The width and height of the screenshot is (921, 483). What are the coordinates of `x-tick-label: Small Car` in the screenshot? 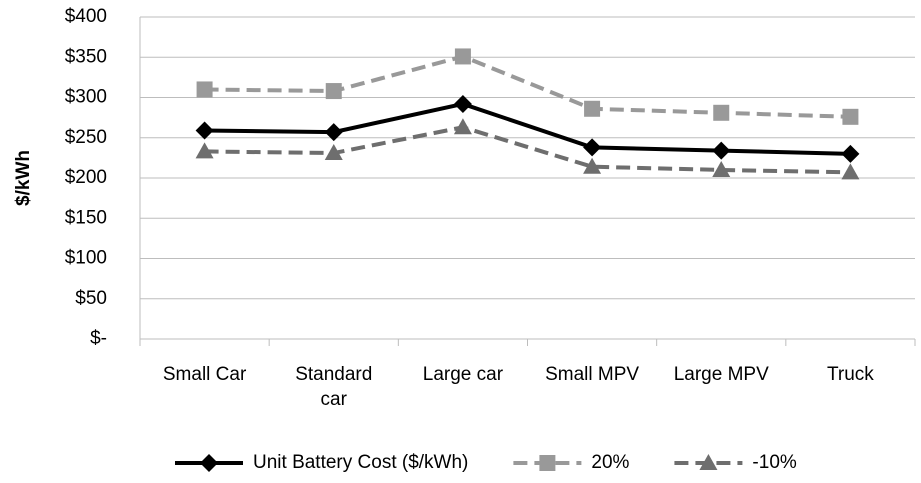 It's located at (204, 374).